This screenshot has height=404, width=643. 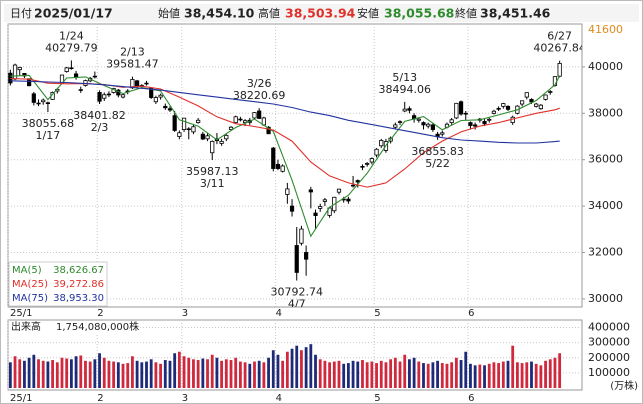 I want to click on volume-unit: (万株), so click(x=624, y=385).